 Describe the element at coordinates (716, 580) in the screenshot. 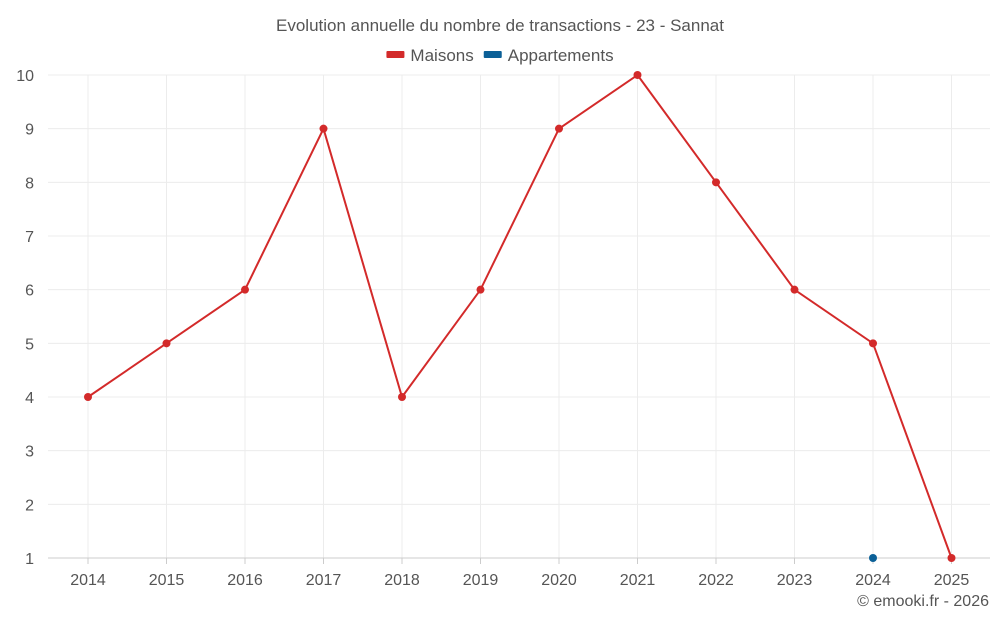

I see `x-tick-label: 2022` at that location.